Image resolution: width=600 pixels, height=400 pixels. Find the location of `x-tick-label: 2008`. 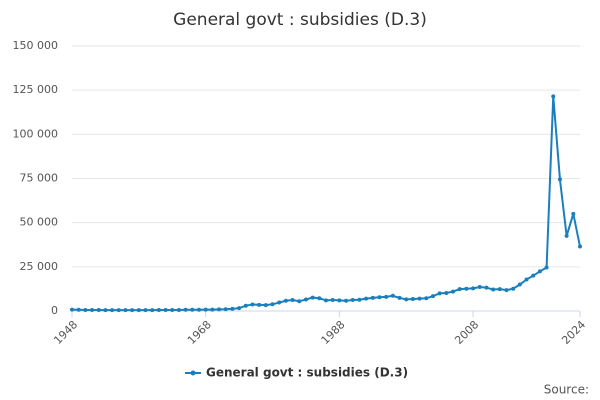

x-tick-label: 2008 is located at coordinates (466, 332).